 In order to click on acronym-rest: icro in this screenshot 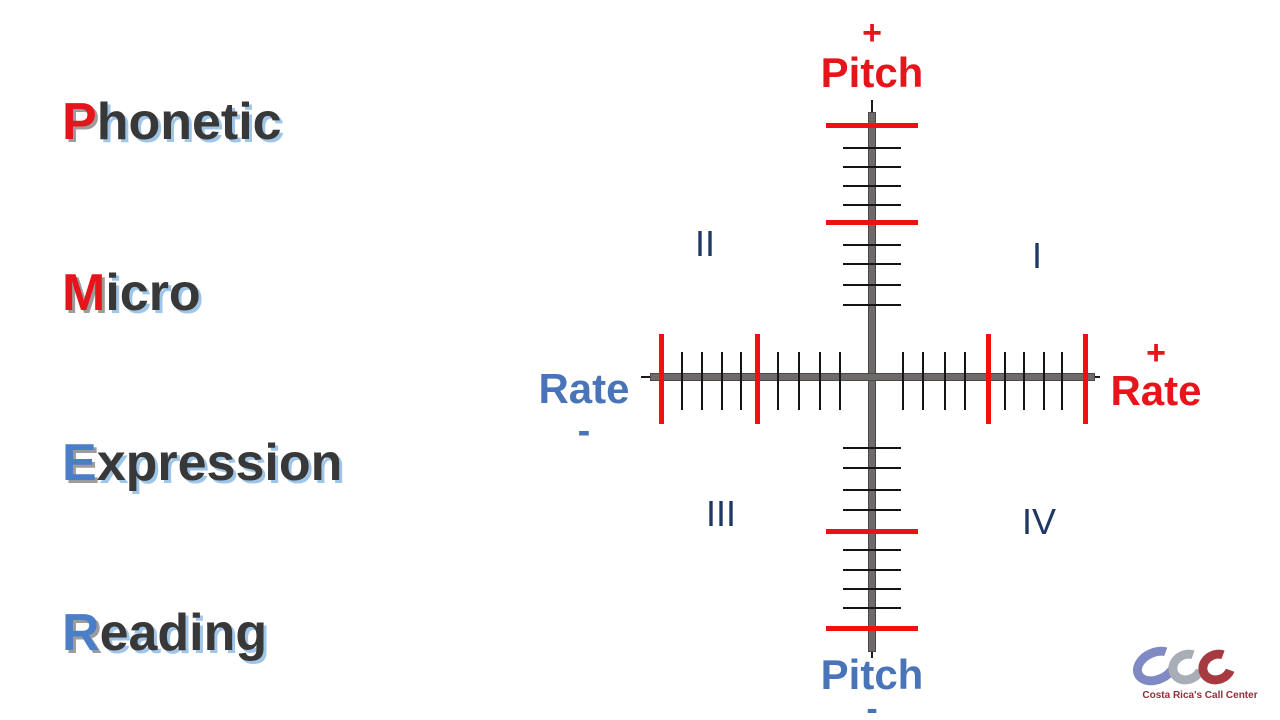, I will do `click(153, 293)`.